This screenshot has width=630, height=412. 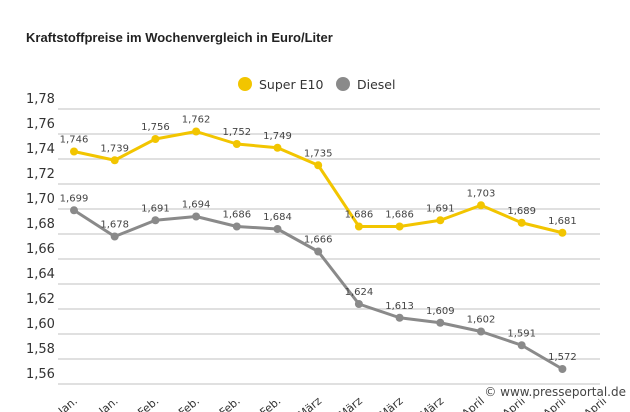 What do you see at coordinates (155, 127) in the screenshot?
I see `data-label: 1,756` at bounding box center [155, 127].